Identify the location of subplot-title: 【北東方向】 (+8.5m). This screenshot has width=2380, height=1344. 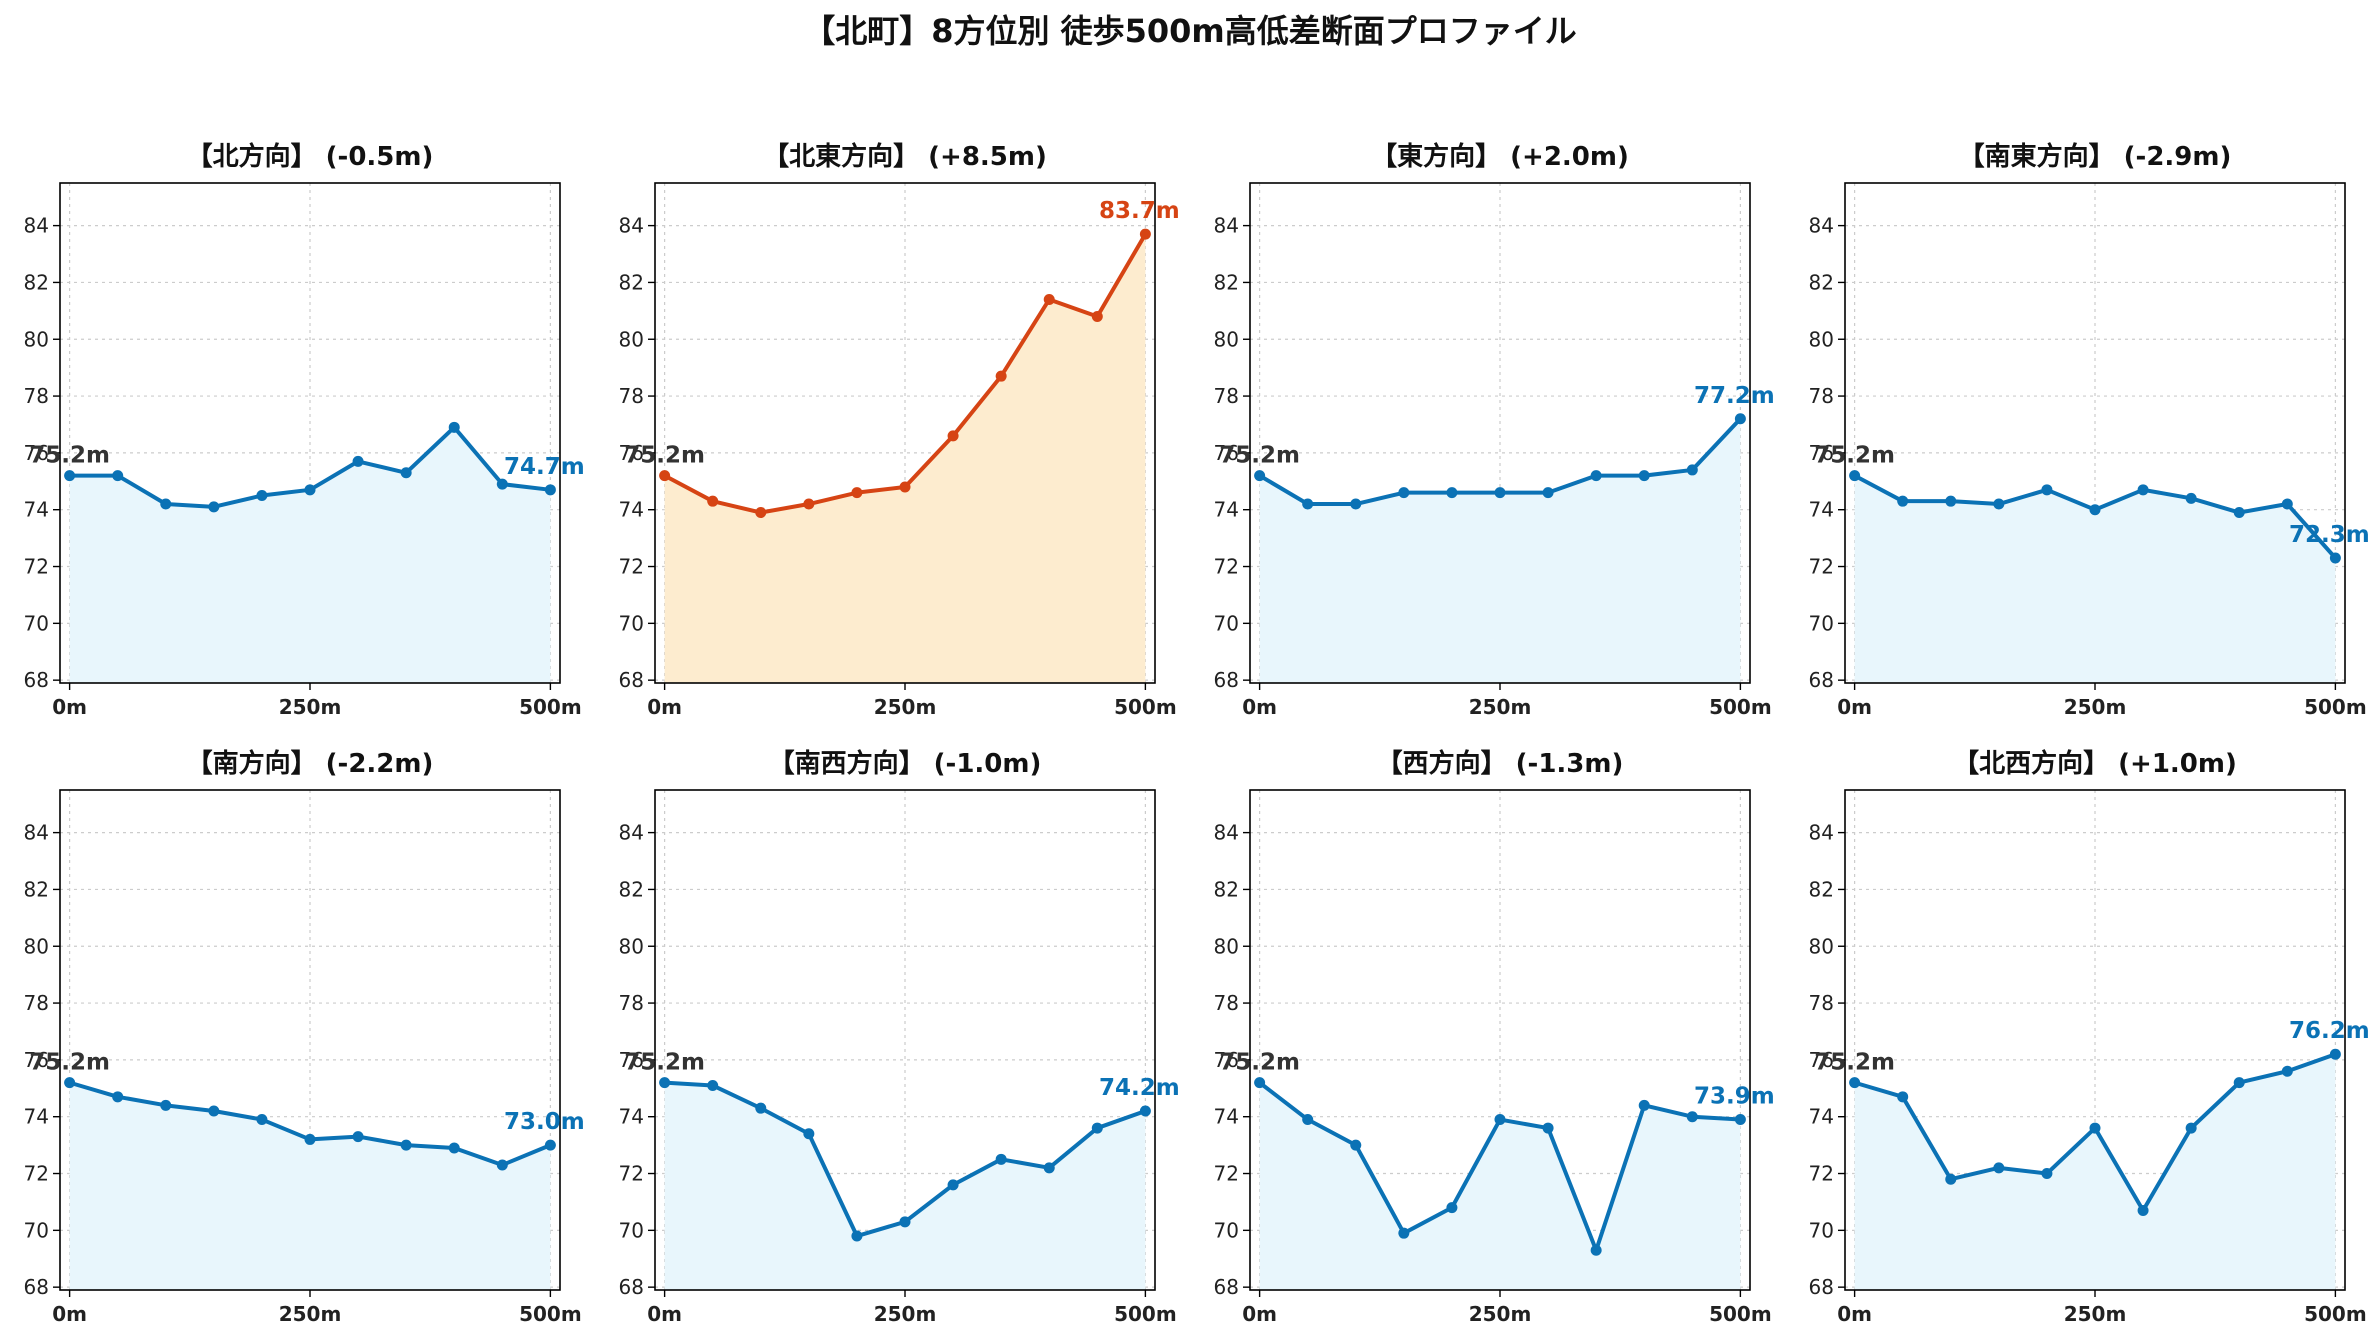
(905, 156).